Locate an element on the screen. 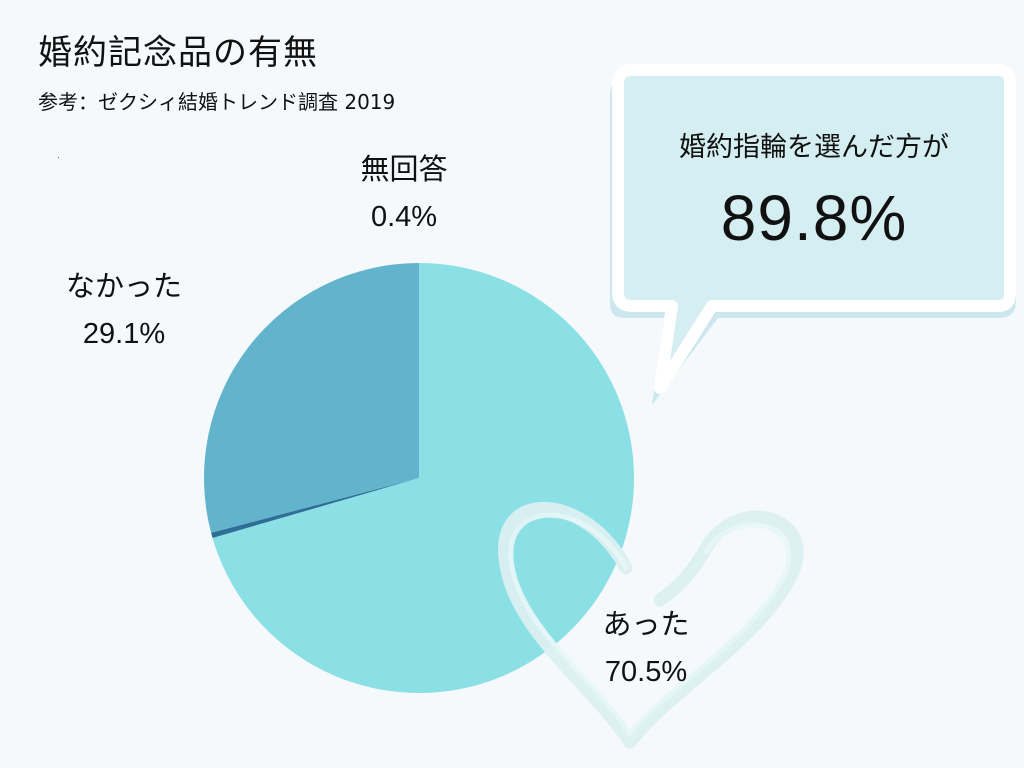 This screenshot has width=1024, height=768. chart-title: 婚約記念品の有無 is located at coordinates (178, 53).